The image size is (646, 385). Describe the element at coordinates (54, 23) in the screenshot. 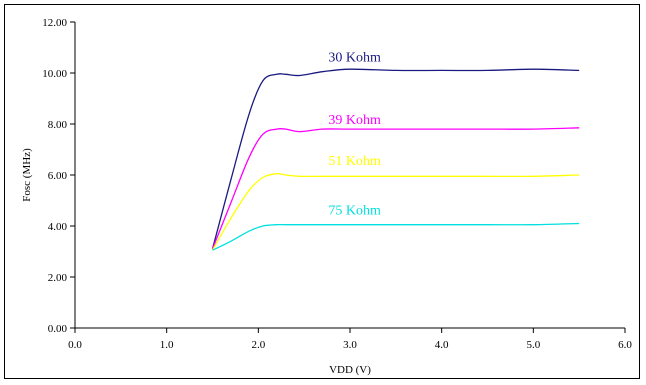

I see `y-tick-label: 12.00` at that location.